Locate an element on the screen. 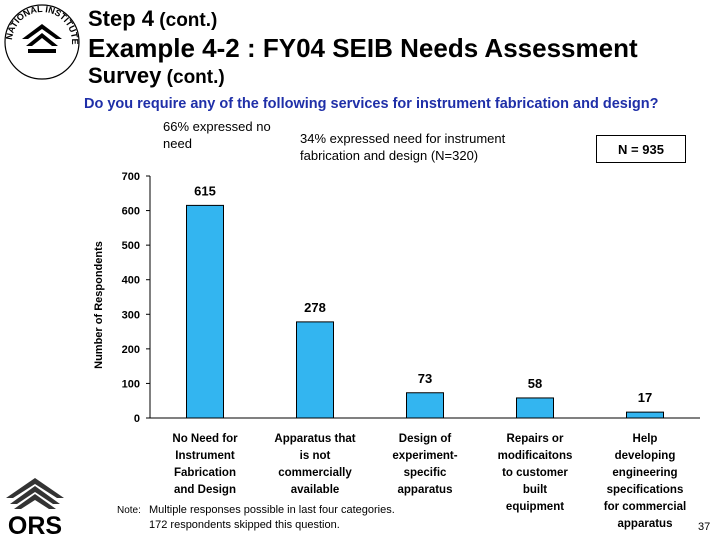 This screenshot has height=540, width=720. category-label: and Design is located at coordinates (205, 490).